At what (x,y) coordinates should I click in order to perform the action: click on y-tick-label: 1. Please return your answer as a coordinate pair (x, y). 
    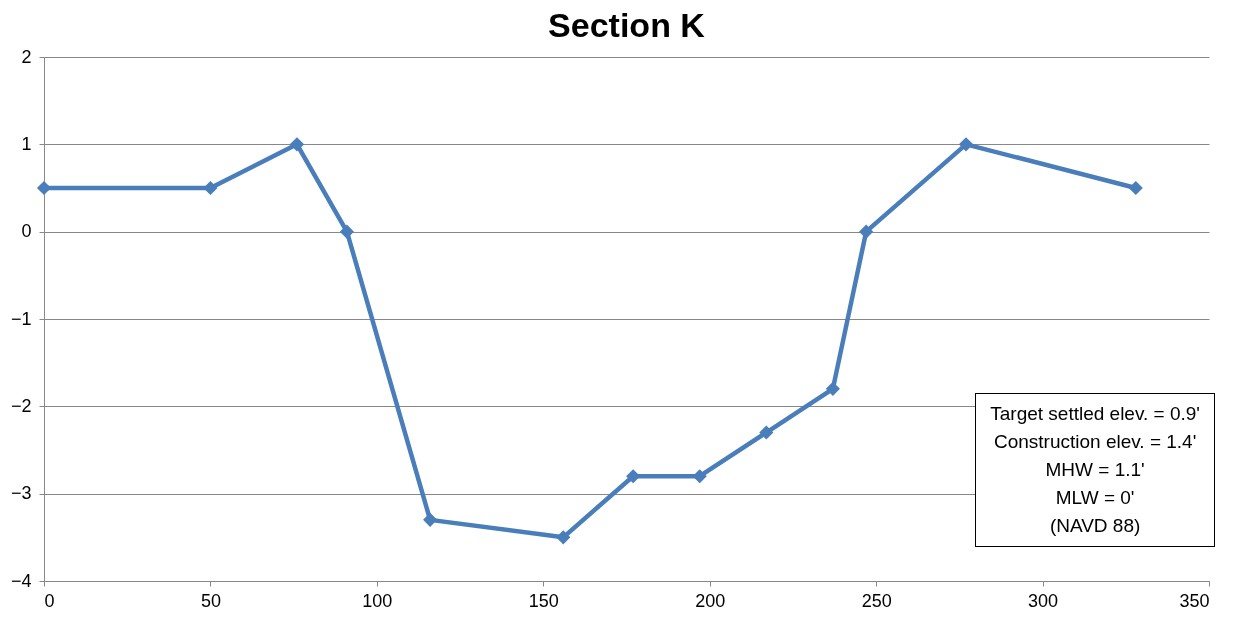
    Looking at the image, I should click on (26, 143).